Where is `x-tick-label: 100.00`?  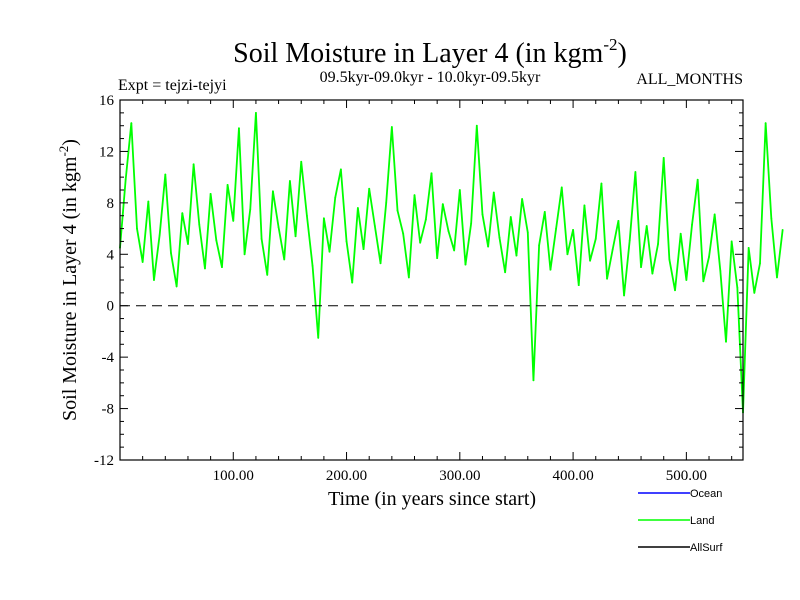
x-tick-label: 100.00 is located at coordinates (233, 476).